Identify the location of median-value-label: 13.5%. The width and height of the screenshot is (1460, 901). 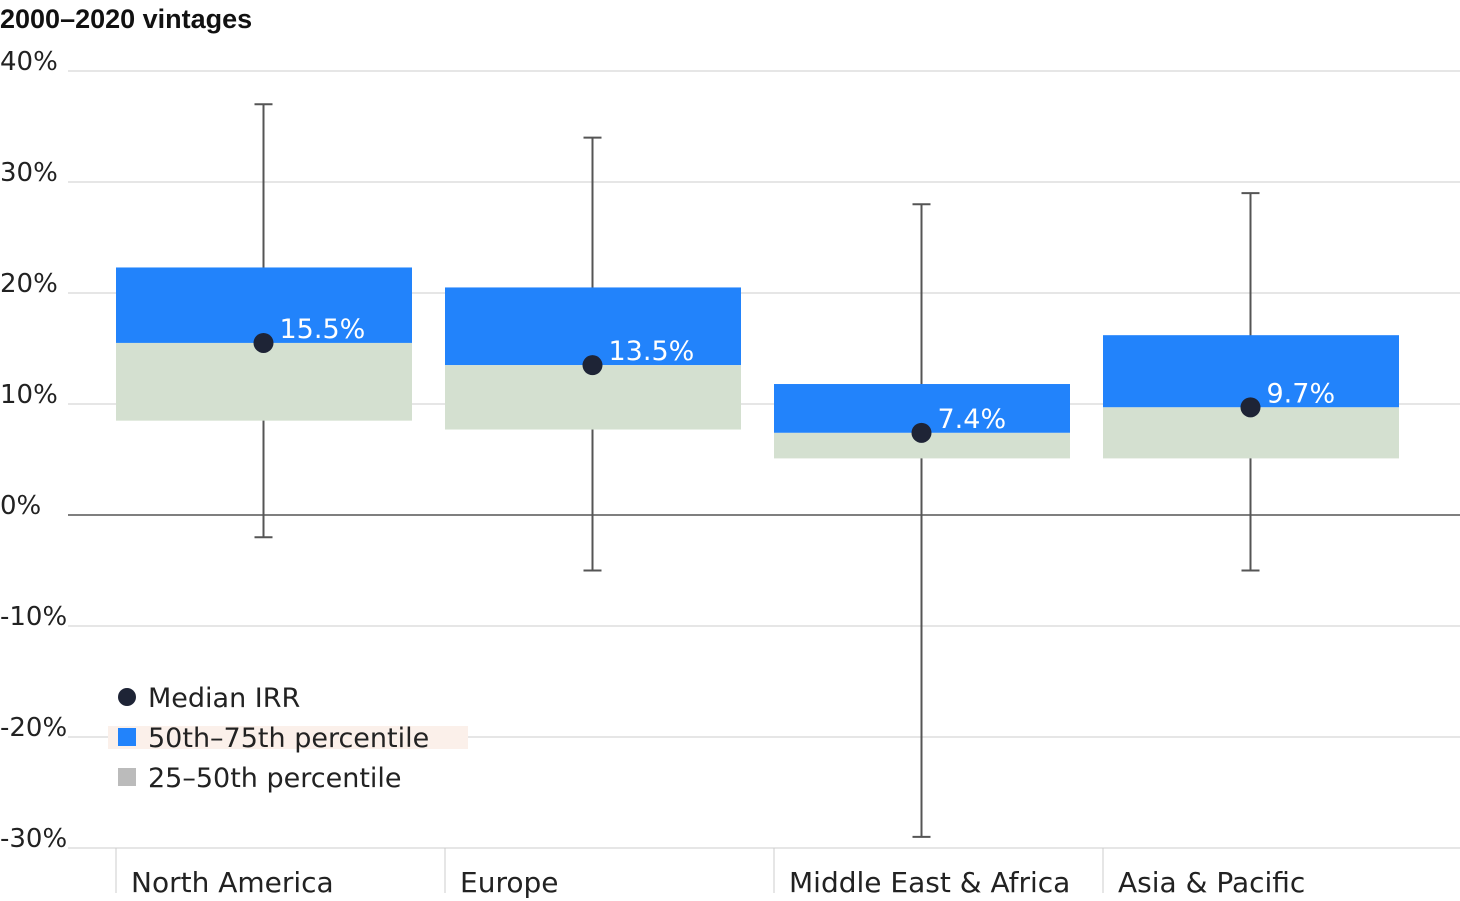
(652, 351).